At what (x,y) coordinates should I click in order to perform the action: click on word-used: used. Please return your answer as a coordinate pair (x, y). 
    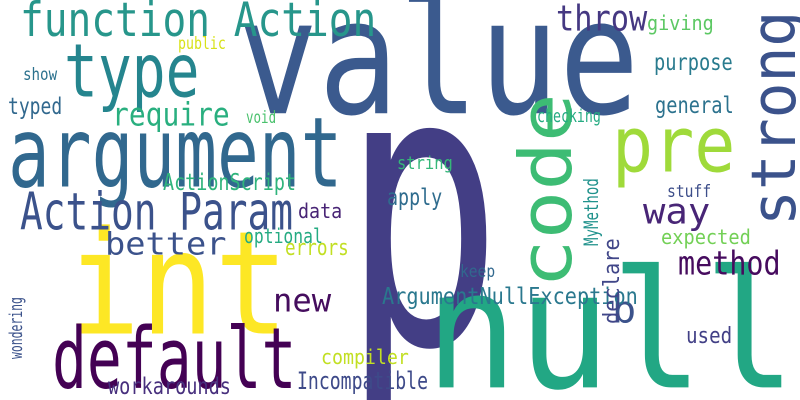
    Looking at the image, I should click on (709, 336).